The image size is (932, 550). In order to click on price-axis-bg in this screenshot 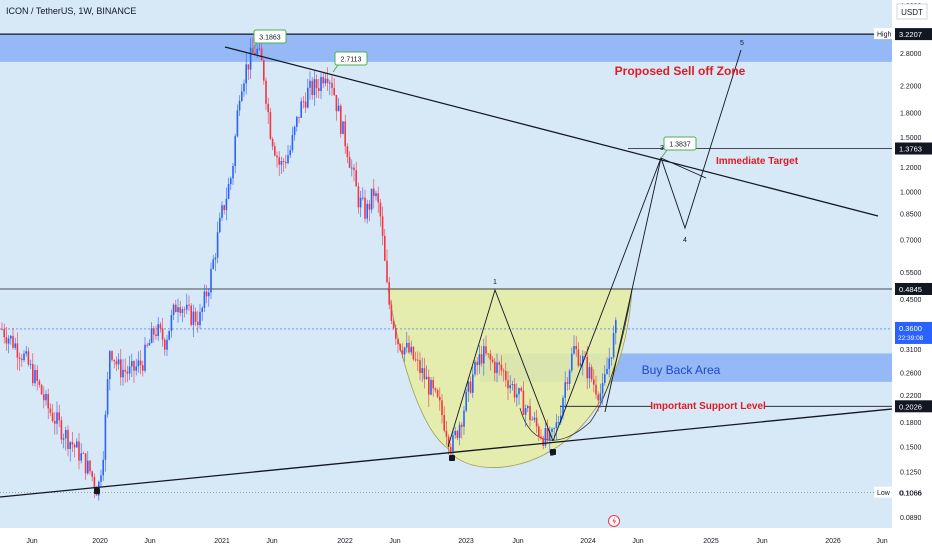, I will do `click(912, 275)`.